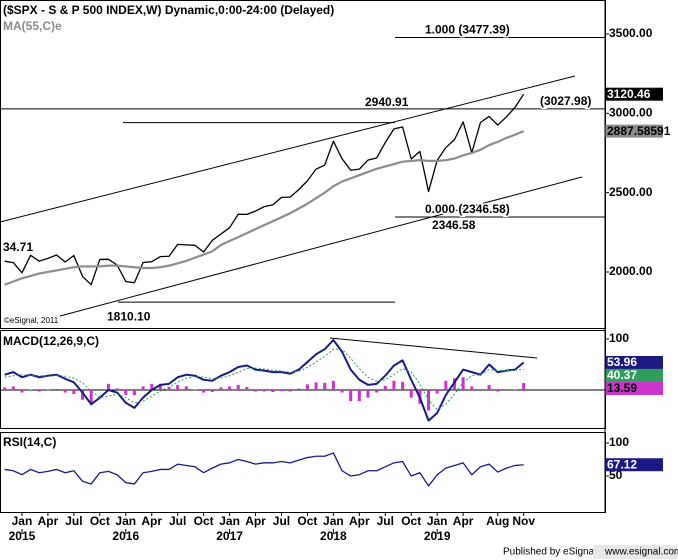  Describe the element at coordinates (125, 536) in the screenshot. I see `year-tick-label: 2016` at that location.